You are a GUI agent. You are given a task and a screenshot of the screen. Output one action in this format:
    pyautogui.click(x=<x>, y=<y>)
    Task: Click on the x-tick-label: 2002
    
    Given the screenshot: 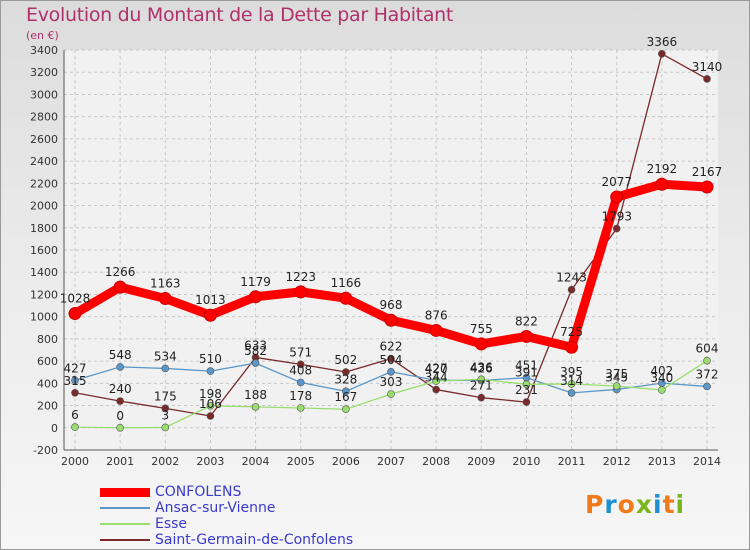 What is the action you would take?
    pyautogui.click(x=165, y=461)
    